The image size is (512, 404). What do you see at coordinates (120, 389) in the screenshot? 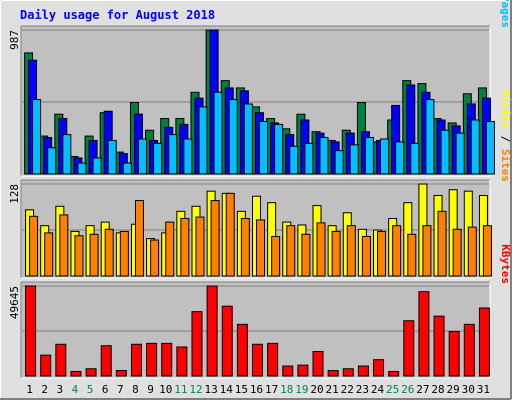
I see `x-tick-label: 7` at bounding box center [120, 389].